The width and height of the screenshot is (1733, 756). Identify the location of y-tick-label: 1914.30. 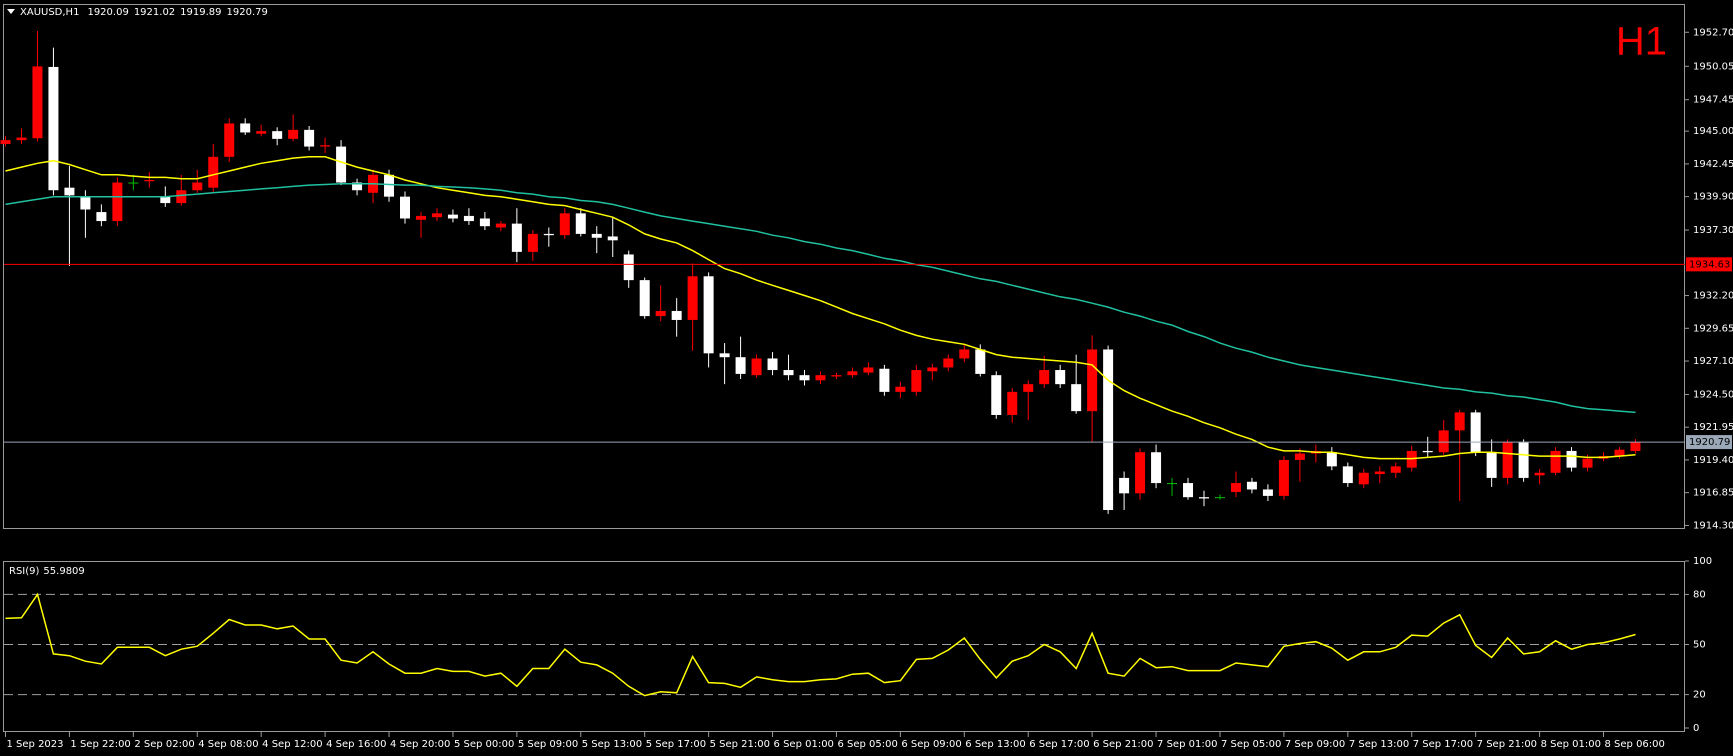
(1713, 525).